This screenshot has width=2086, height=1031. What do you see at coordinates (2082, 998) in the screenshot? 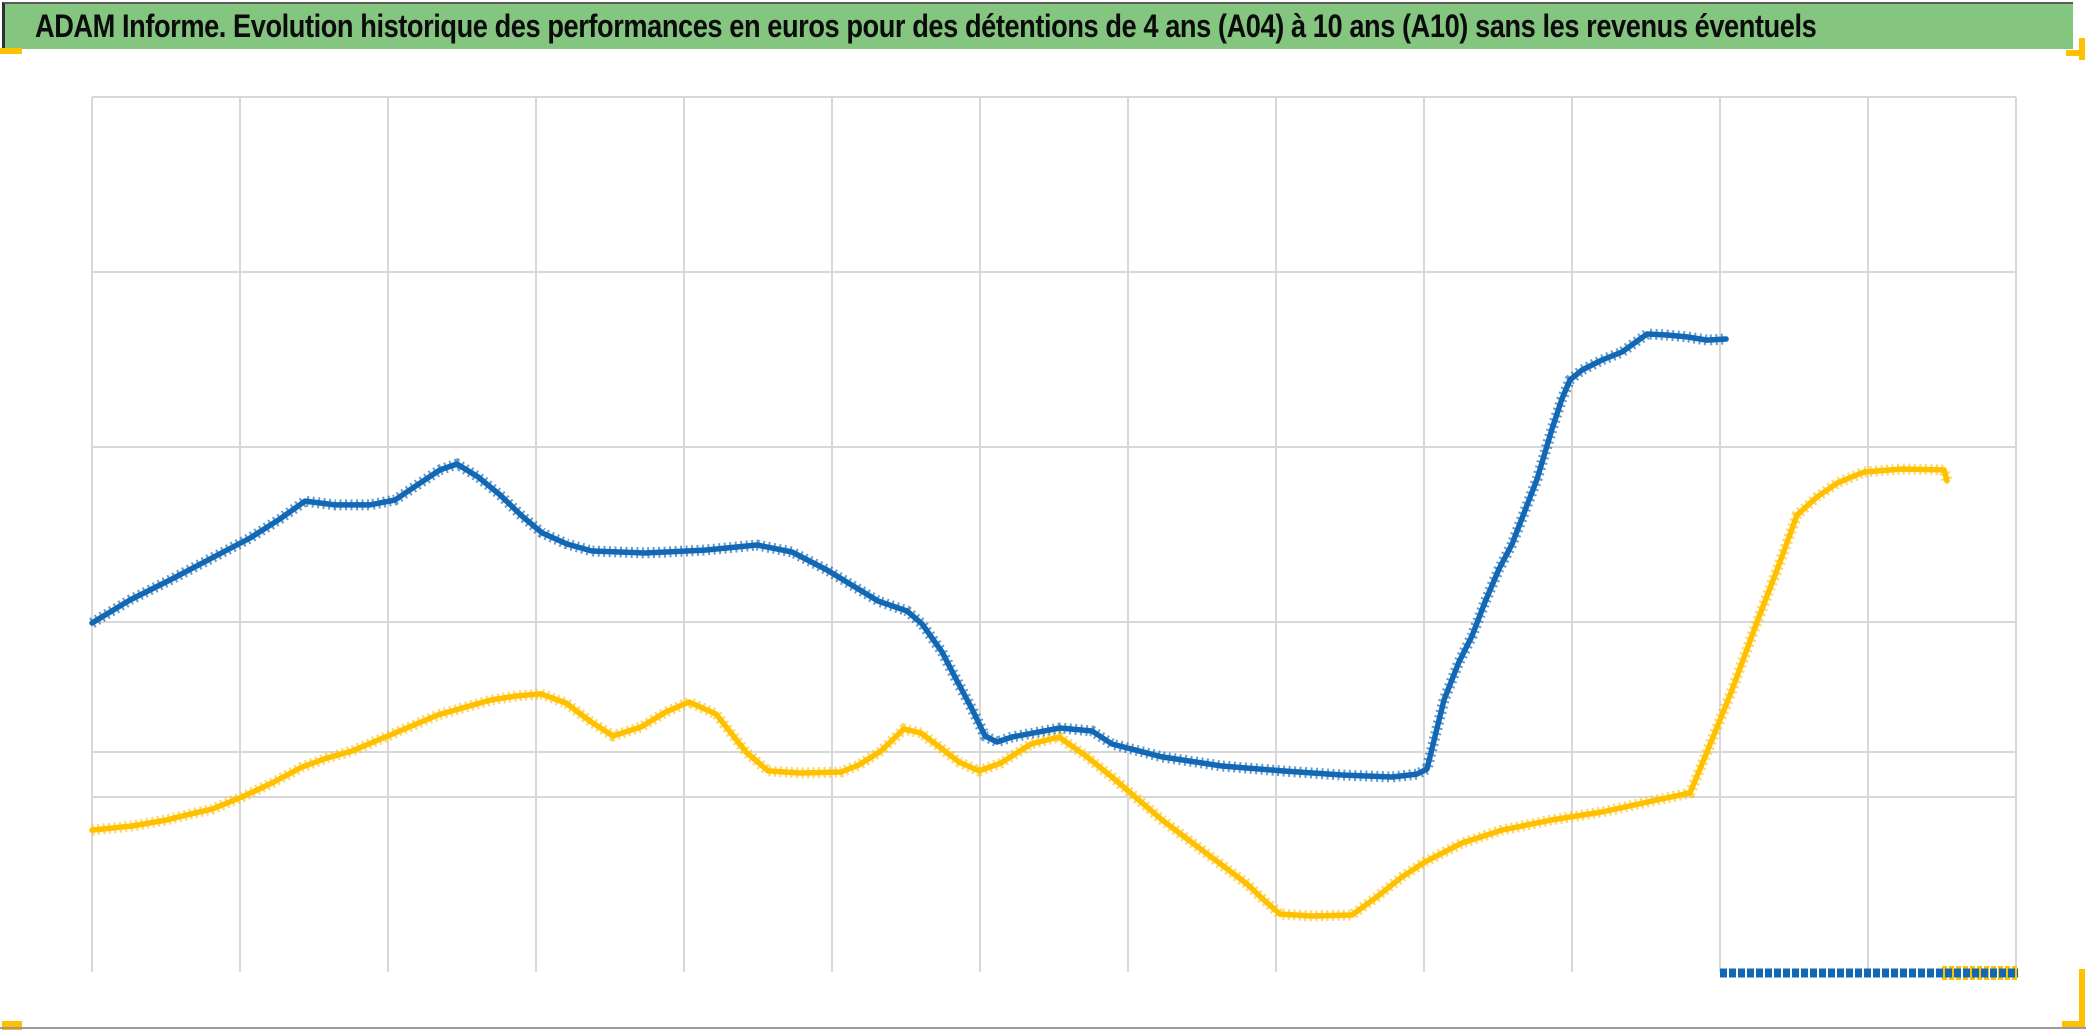
I see `selection-handle-bottom-right` at bounding box center [2082, 998].